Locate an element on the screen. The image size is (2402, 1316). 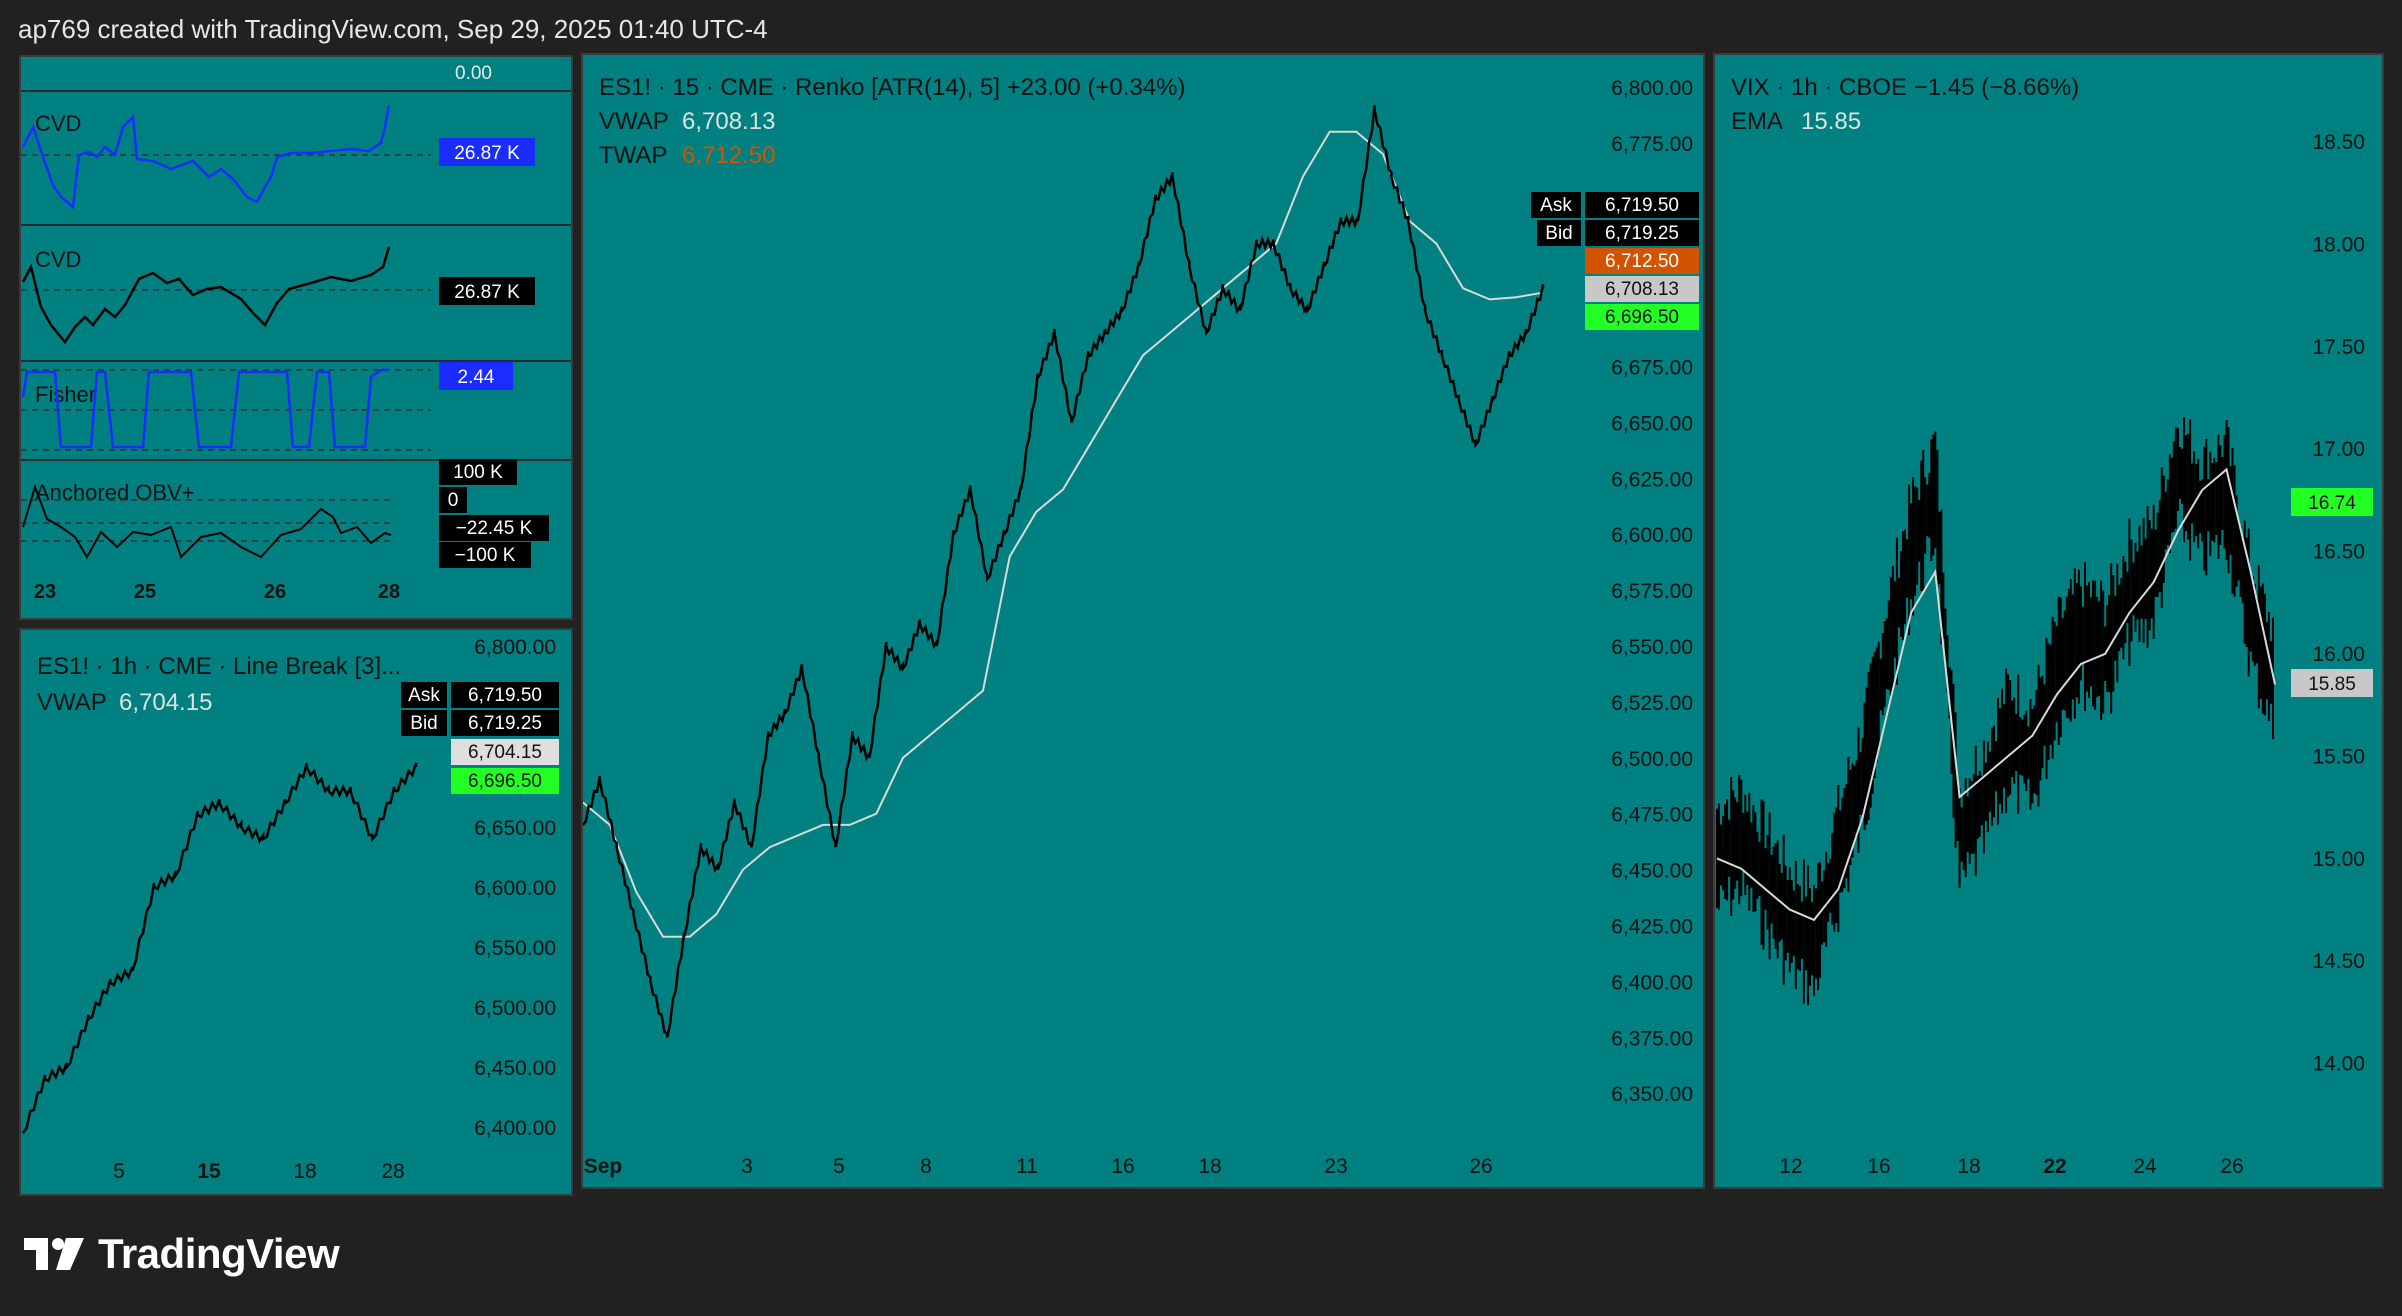
vix-y-tick: 18.50 is located at coordinates (2338, 142).